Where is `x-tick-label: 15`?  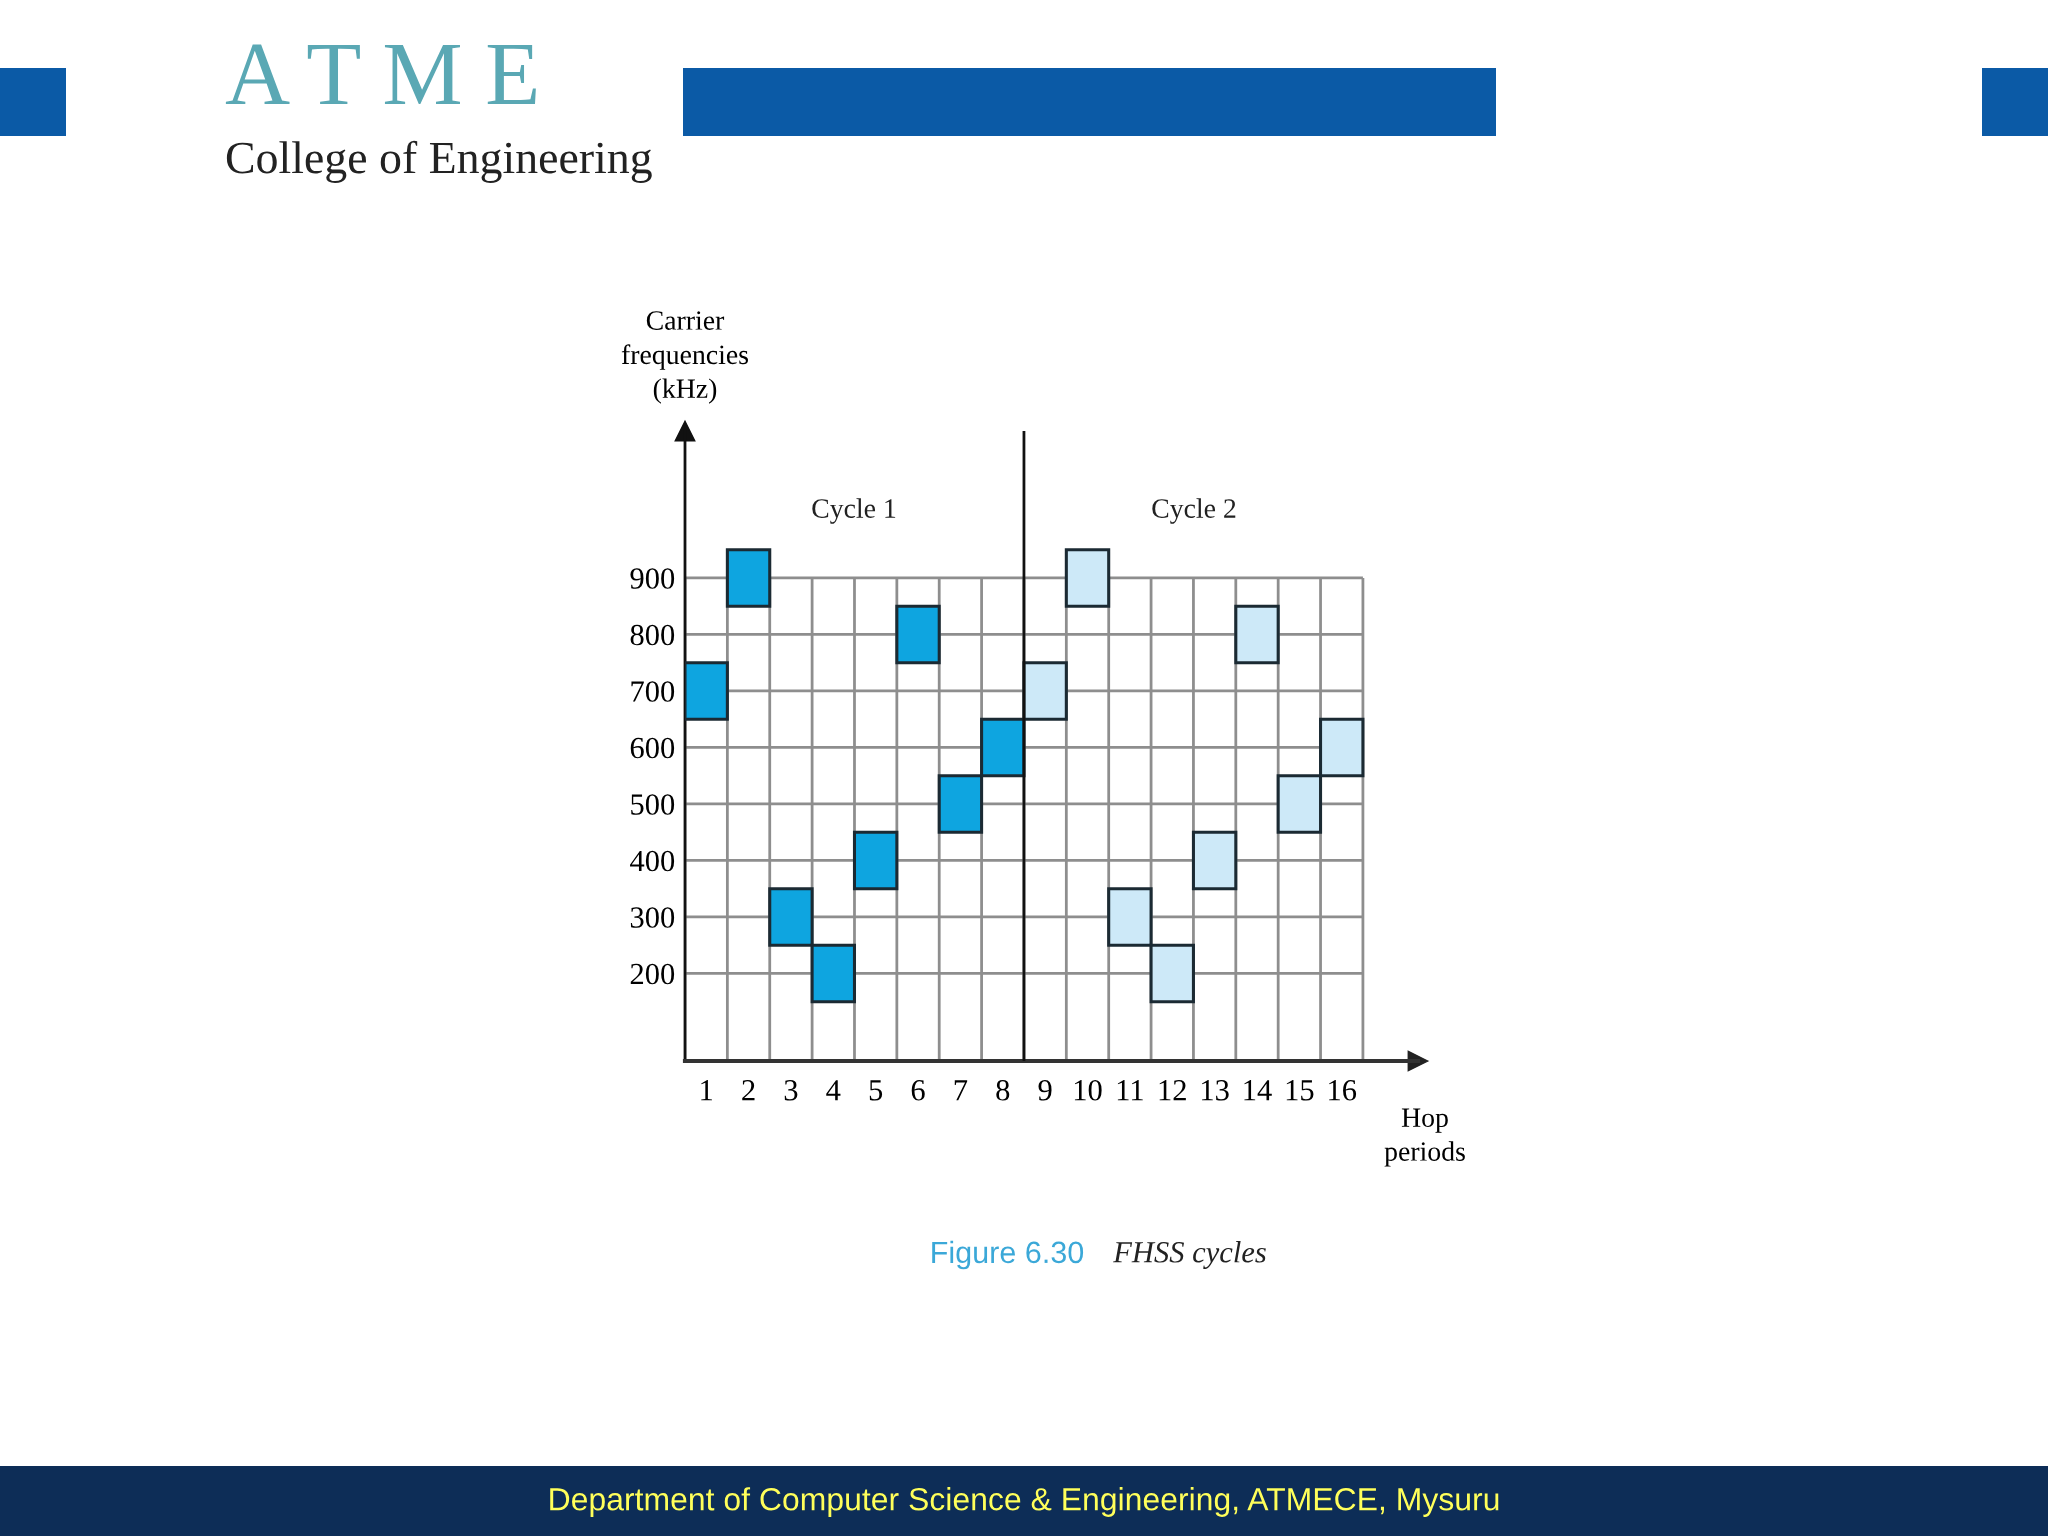
x-tick-label: 15 is located at coordinates (1300, 1090).